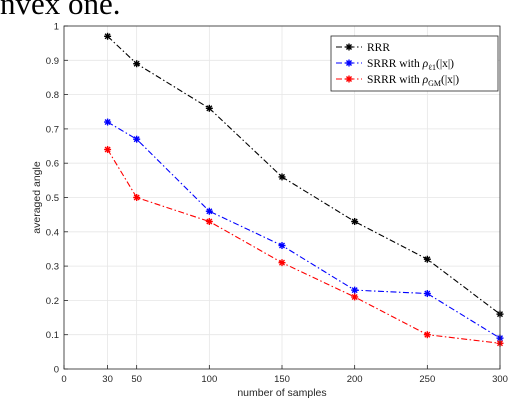 The image size is (508, 400). I want to click on legend-box, so click(414, 63).